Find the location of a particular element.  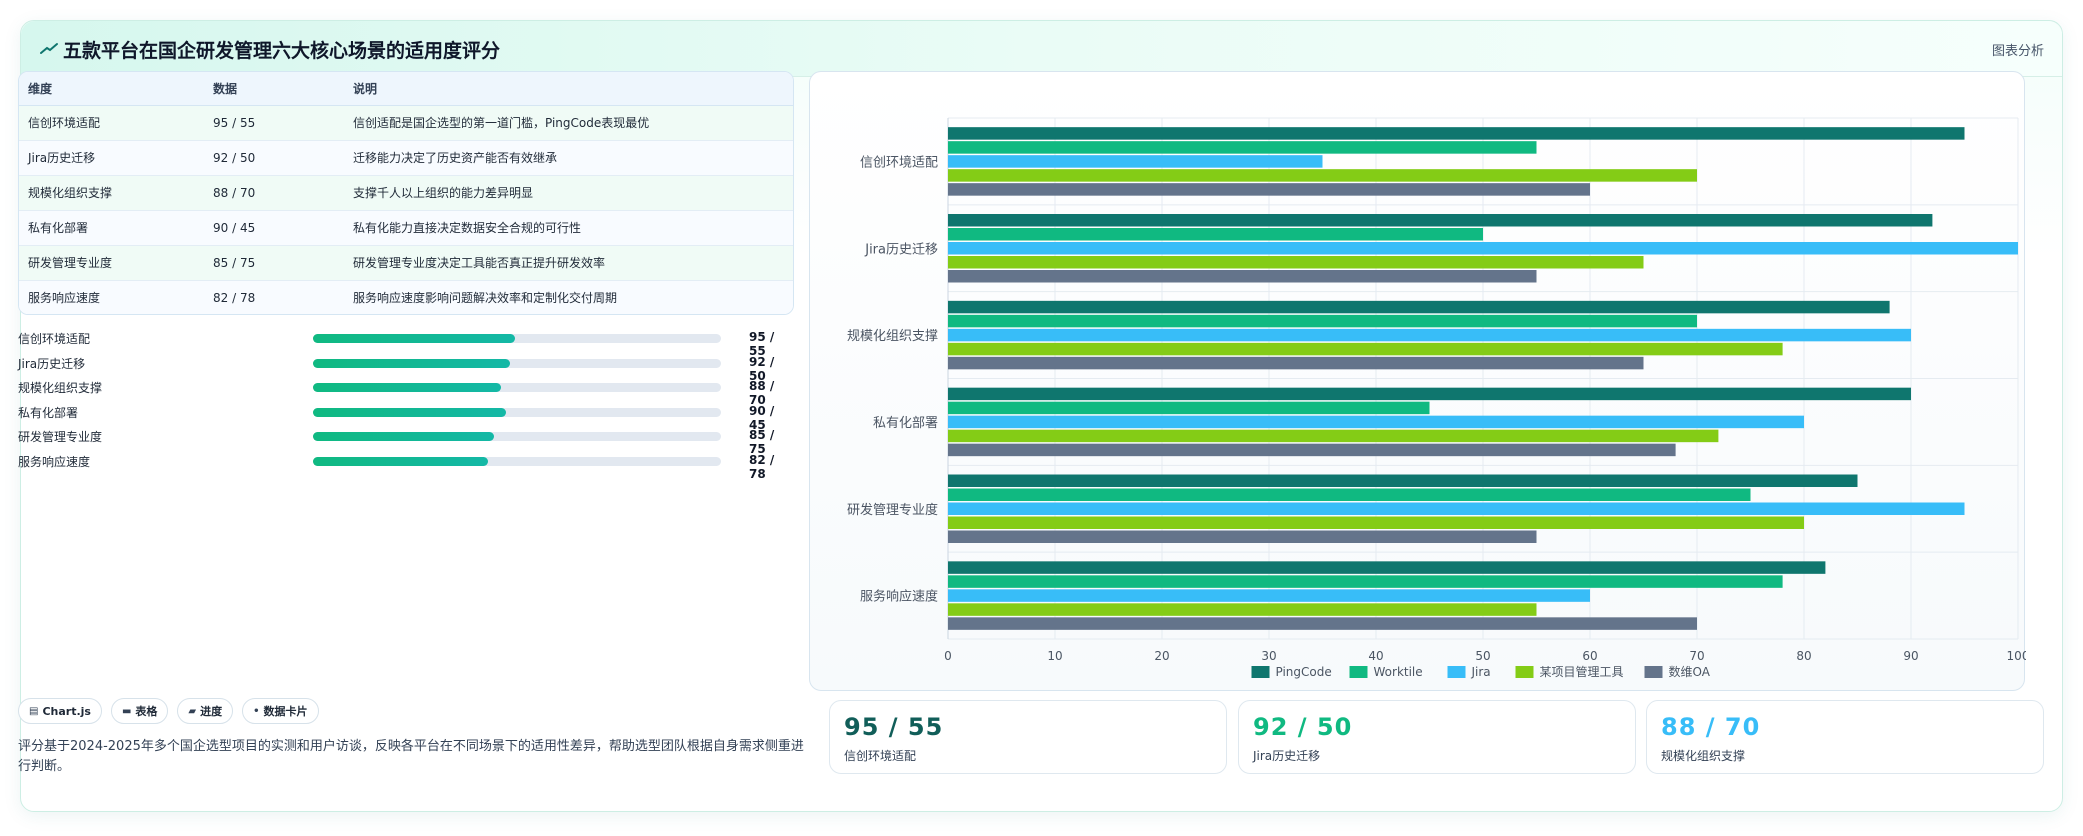

progress-row: 信创环境适配 95 / 55 is located at coordinates (406, 342).